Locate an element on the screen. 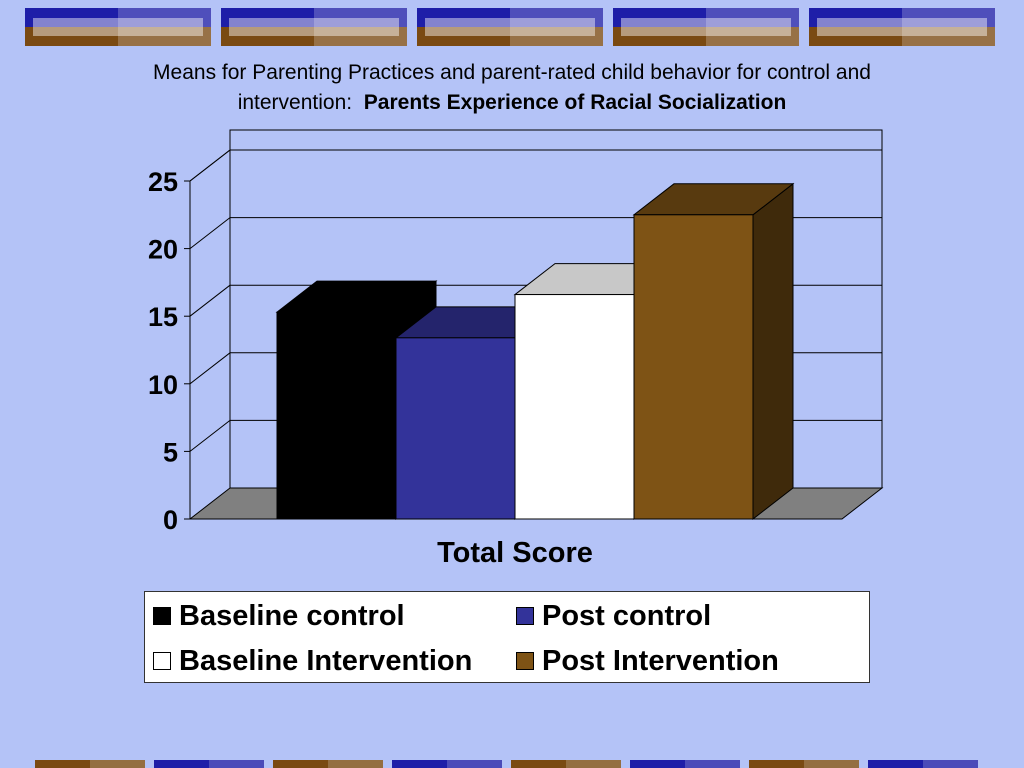 The height and width of the screenshot is (768, 1024). legend-item-baseline-intervention: Baseline Intervention is located at coordinates (312, 661).